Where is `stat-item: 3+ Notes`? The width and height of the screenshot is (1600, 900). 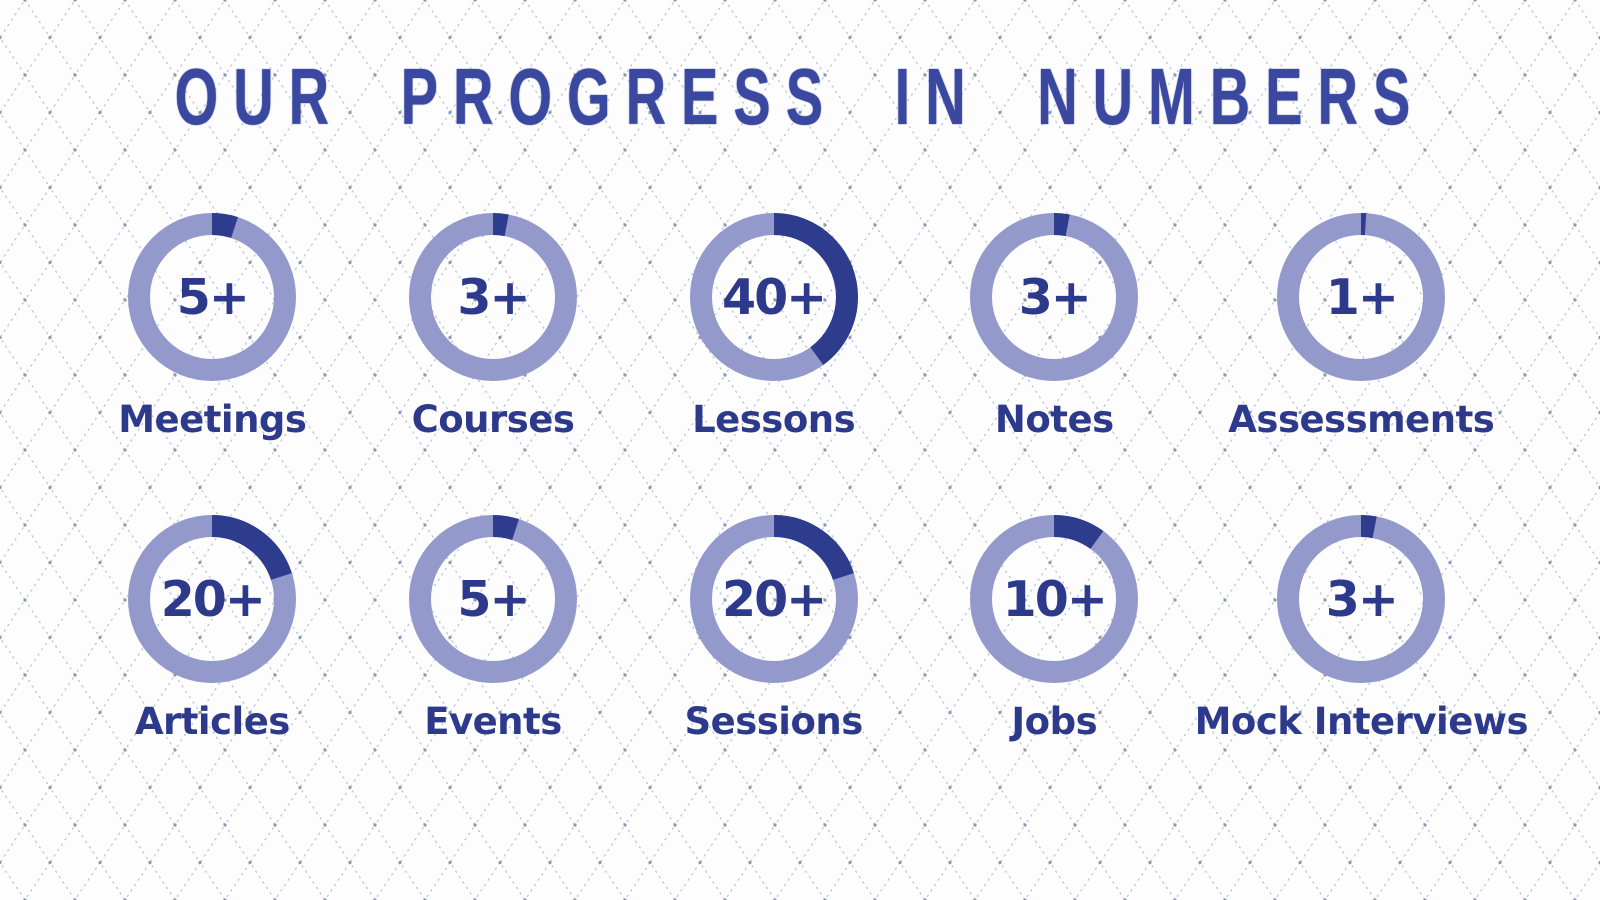
stat-item: 3+ Notes is located at coordinates (1054, 327).